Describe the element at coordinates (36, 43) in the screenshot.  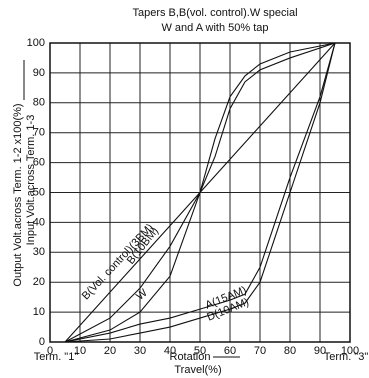
I see `y-tick-label: 100` at that location.